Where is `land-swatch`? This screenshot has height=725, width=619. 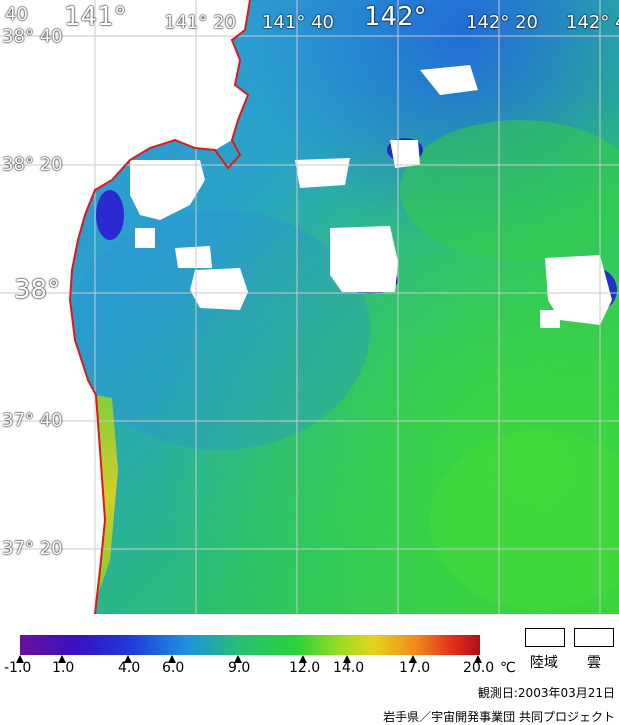 land-swatch is located at coordinates (545, 637).